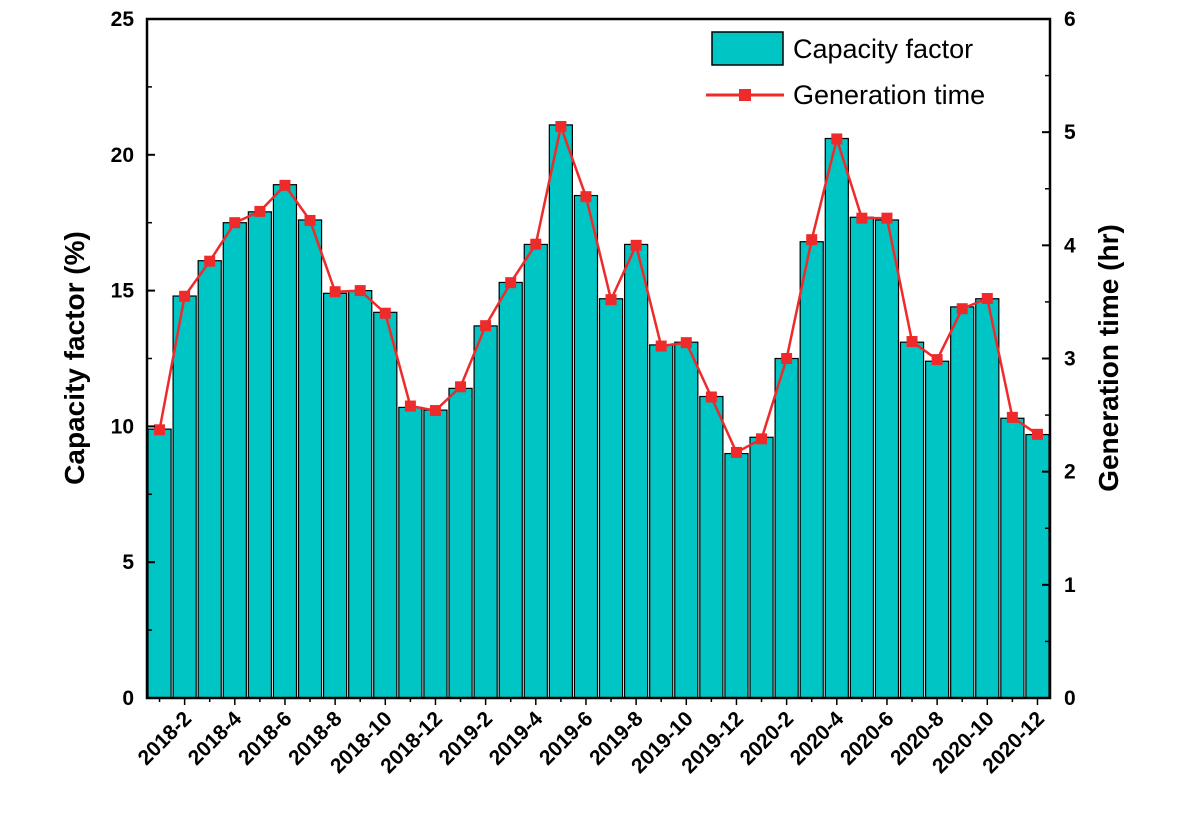  I want to click on left-tick-label: 25, so click(123, 19).